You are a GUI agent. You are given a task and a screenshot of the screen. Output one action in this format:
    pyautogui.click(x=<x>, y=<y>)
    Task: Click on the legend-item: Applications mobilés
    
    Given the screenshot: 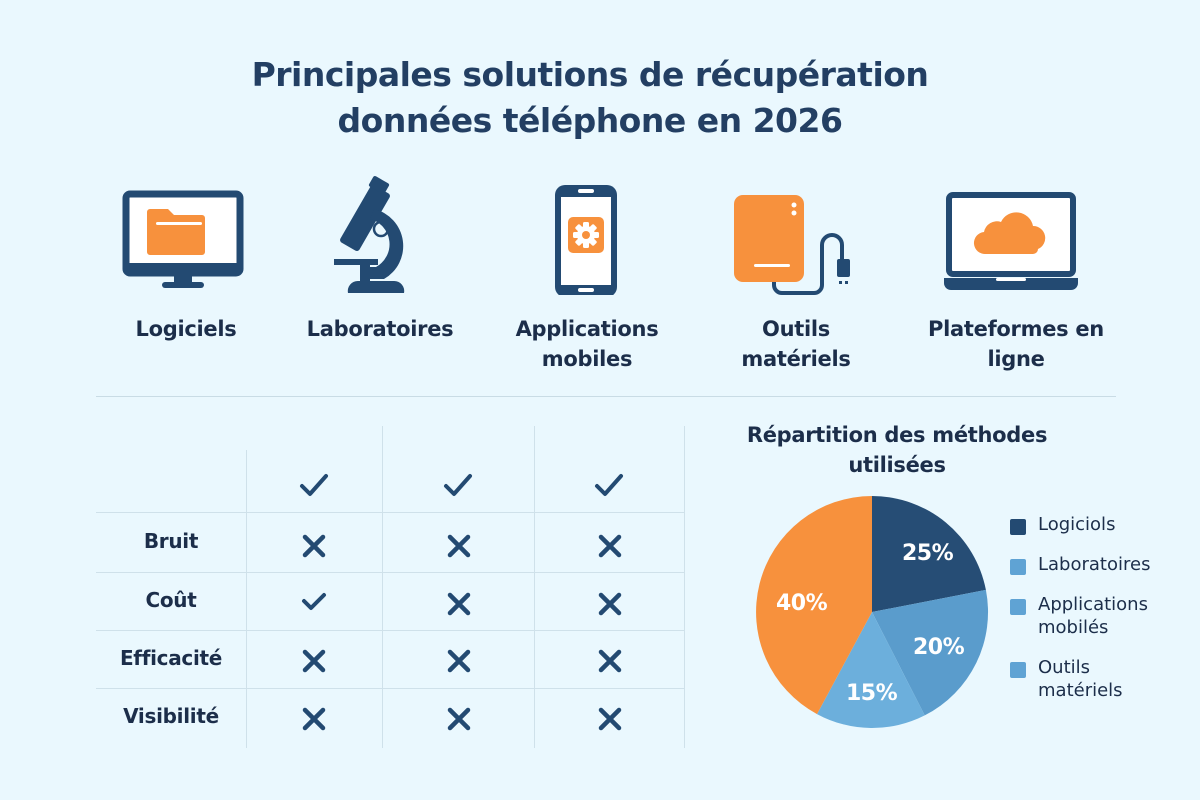 What is the action you would take?
    pyautogui.click(x=1094, y=616)
    